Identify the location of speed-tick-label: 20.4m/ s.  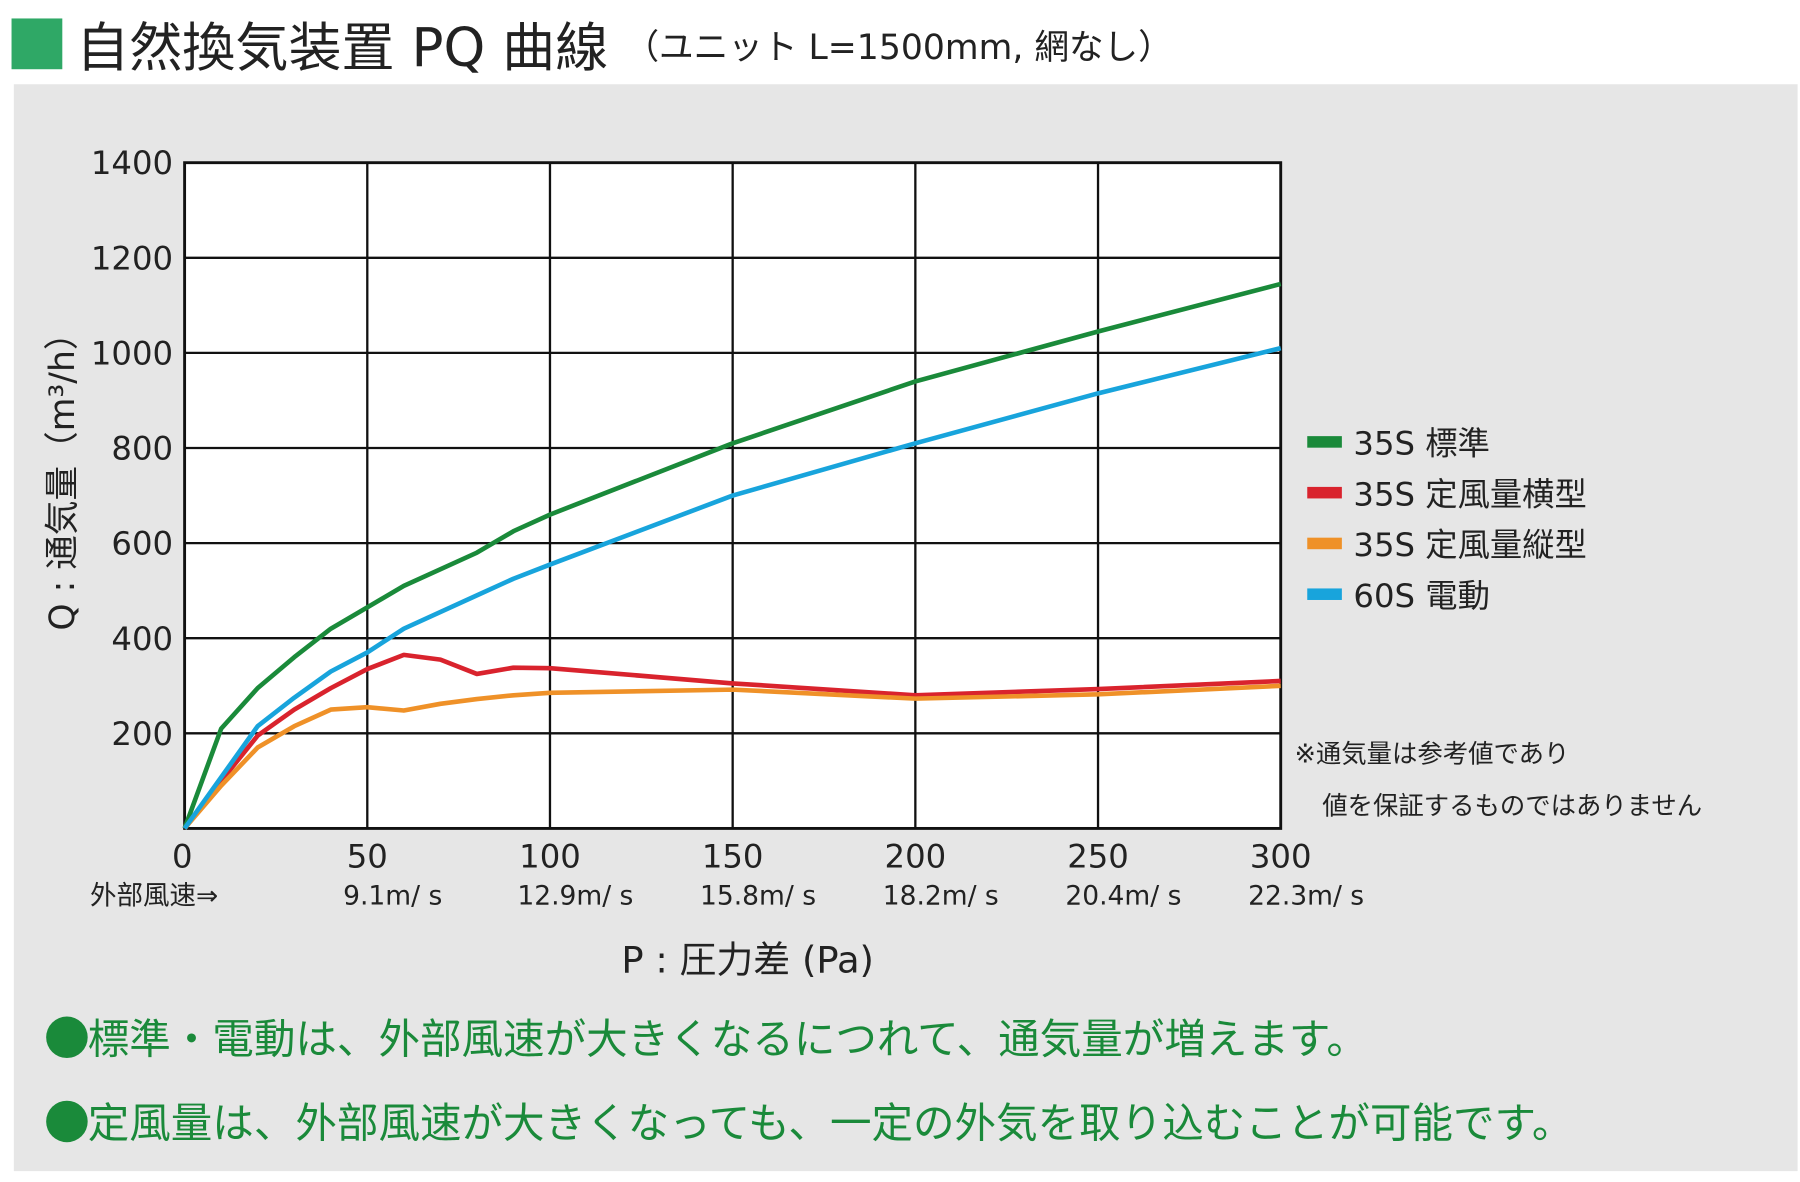
(1123, 896).